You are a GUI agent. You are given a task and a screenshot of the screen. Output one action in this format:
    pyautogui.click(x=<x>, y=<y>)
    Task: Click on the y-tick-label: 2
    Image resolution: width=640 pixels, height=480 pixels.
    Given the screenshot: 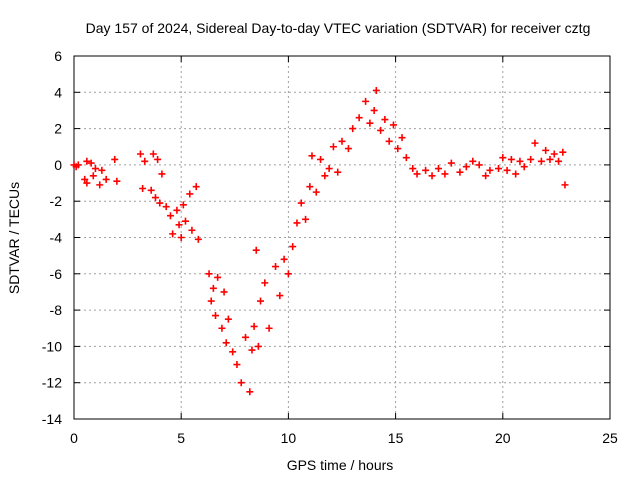 What is the action you would take?
    pyautogui.click(x=58, y=129)
    